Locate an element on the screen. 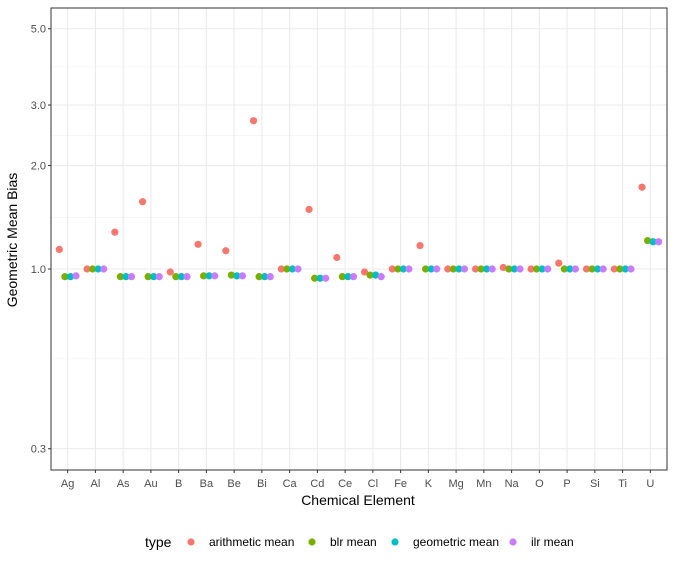 The height and width of the screenshot is (568, 675). legend-item: ilr mean is located at coordinates (541, 542).